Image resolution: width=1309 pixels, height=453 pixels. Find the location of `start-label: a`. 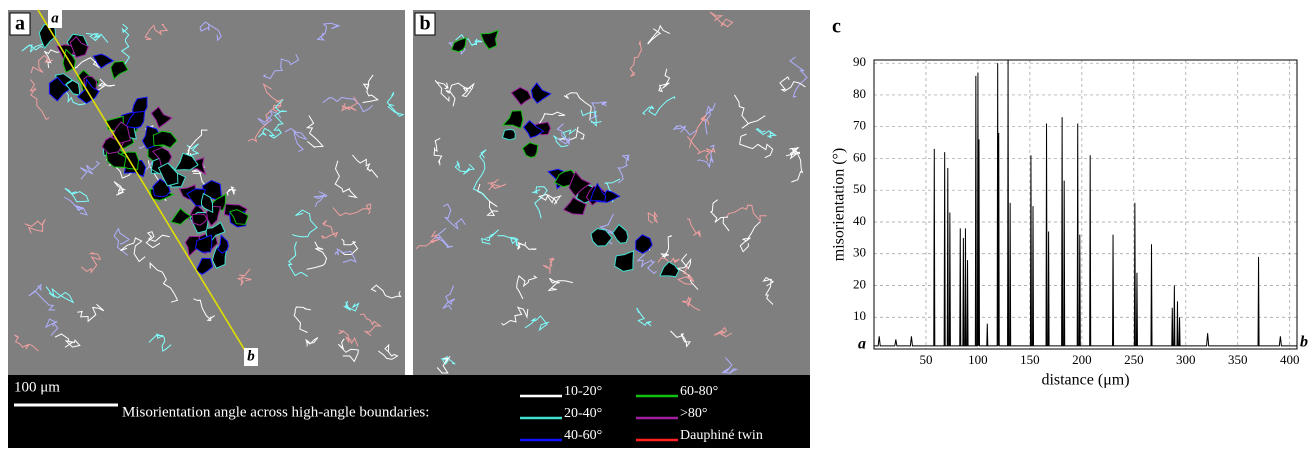

start-label: a is located at coordinates (862, 344).